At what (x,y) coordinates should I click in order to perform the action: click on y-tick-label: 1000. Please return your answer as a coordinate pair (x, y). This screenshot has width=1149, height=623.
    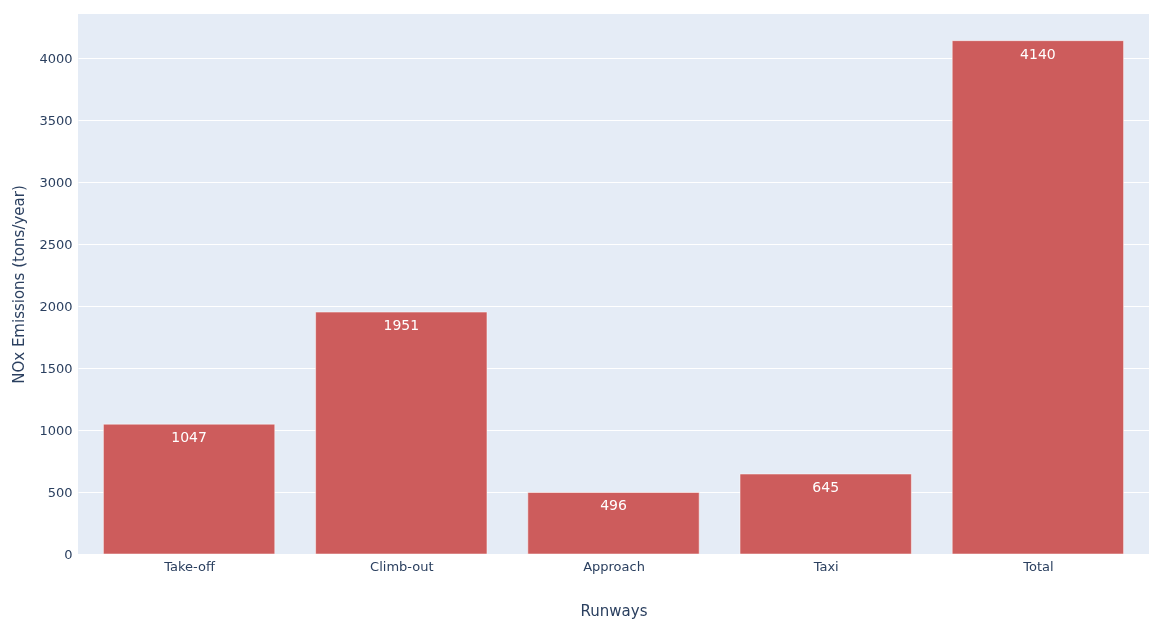
    Looking at the image, I should click on (56, 430).